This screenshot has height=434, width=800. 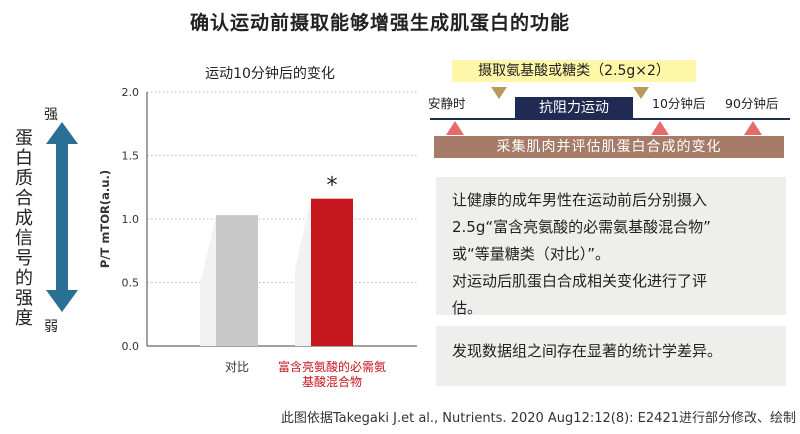 I want to click on y-side-label: 蛋白质合成信号的强度, so click(x=22, y=228).